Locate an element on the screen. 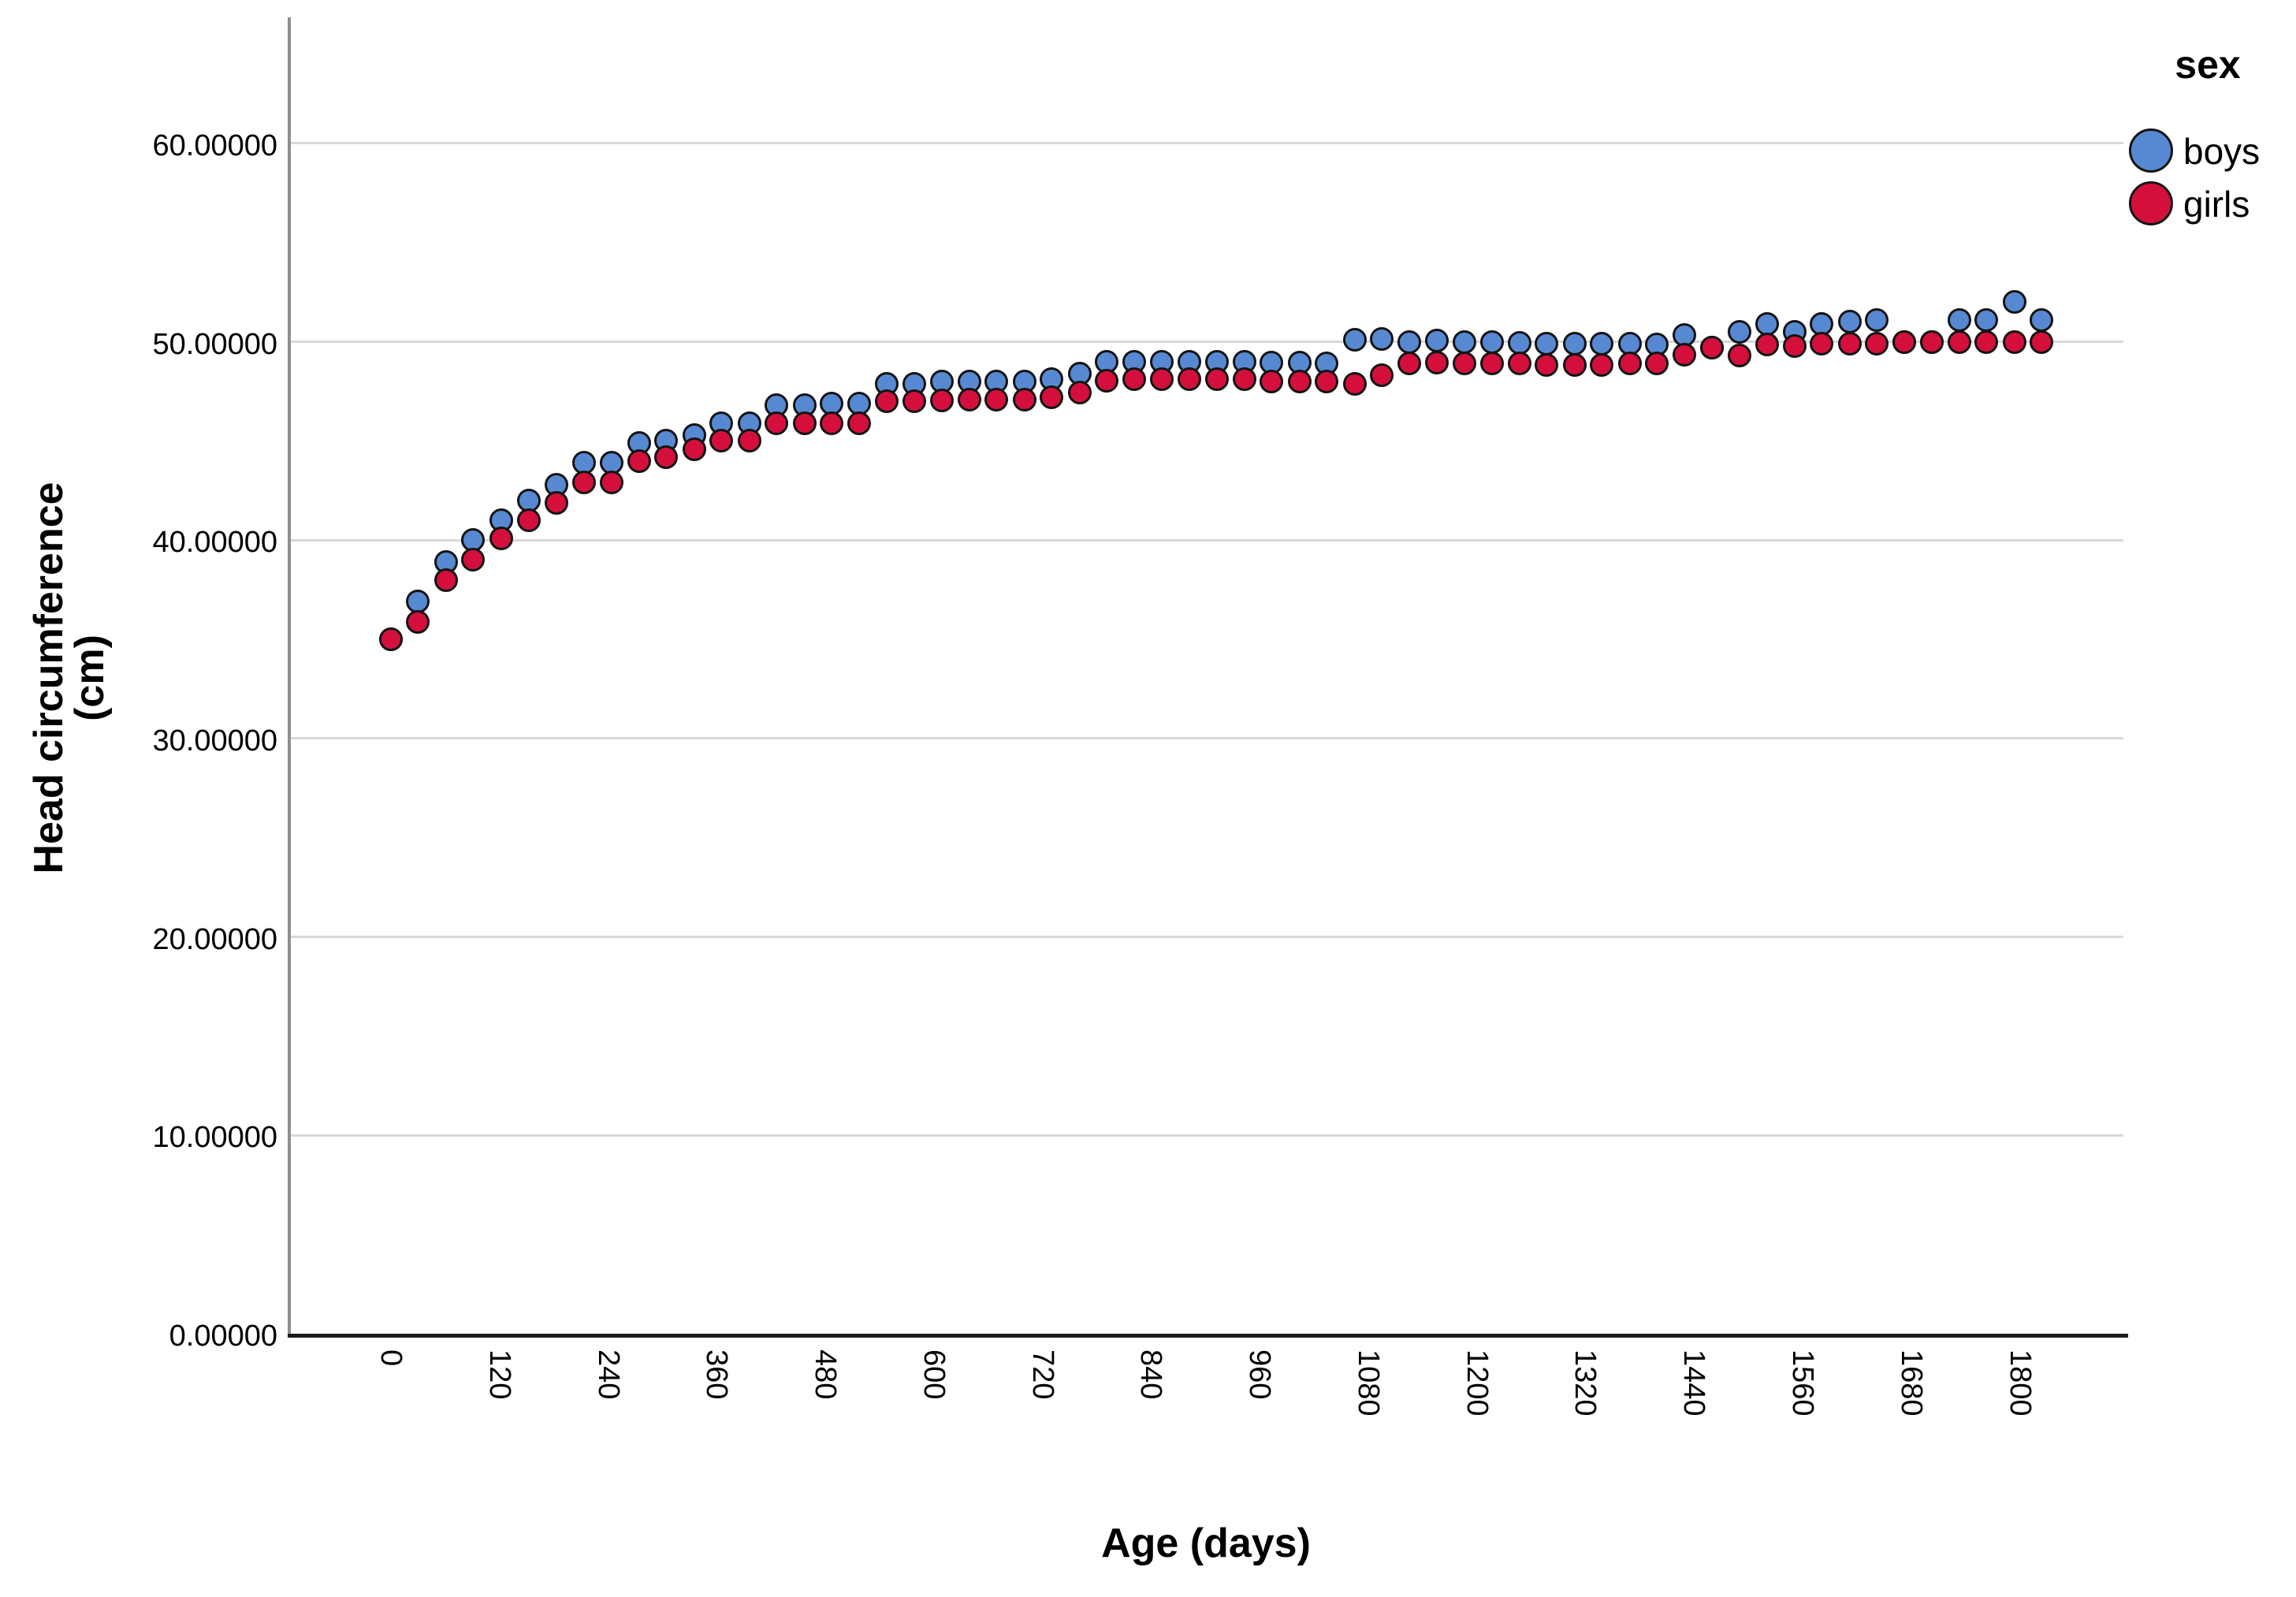 The image size is (2296, 1597). y-tick-label: 30.00000 is located at coordinates (215, 741).